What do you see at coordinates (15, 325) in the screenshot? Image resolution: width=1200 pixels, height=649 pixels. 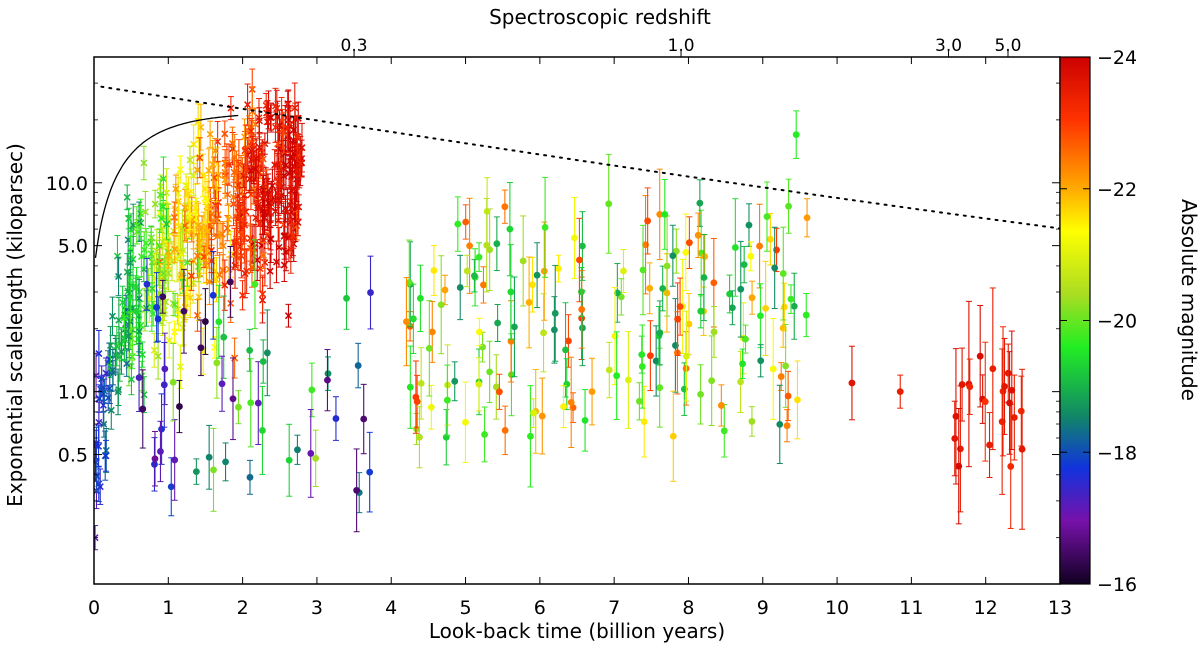 I see `y-axis-label: Exponential scalelength (kiloparsec)` at bounding box center [15, 325].